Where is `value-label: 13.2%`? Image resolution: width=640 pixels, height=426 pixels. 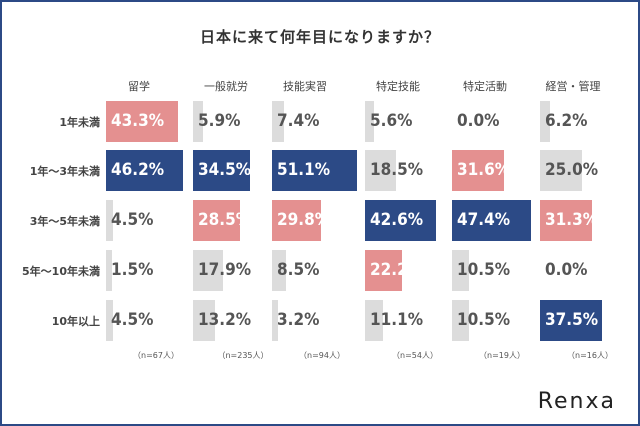
value-label: 13.2% is located at coordinates (225, 320).